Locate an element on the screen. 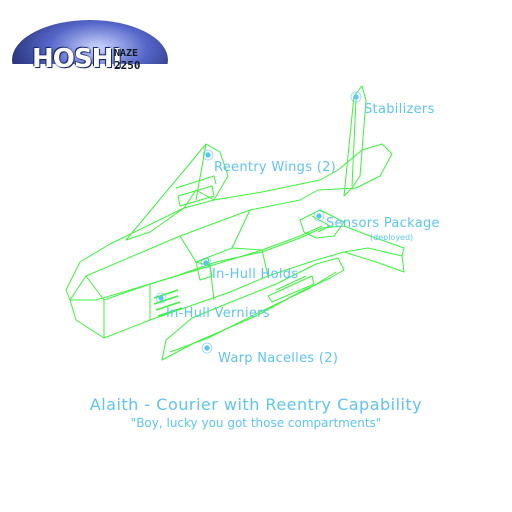 Image resolution: width=512 pixels, height=512 pixels. label-sensors-note: (deployed) is located at coordinates (392, 237).